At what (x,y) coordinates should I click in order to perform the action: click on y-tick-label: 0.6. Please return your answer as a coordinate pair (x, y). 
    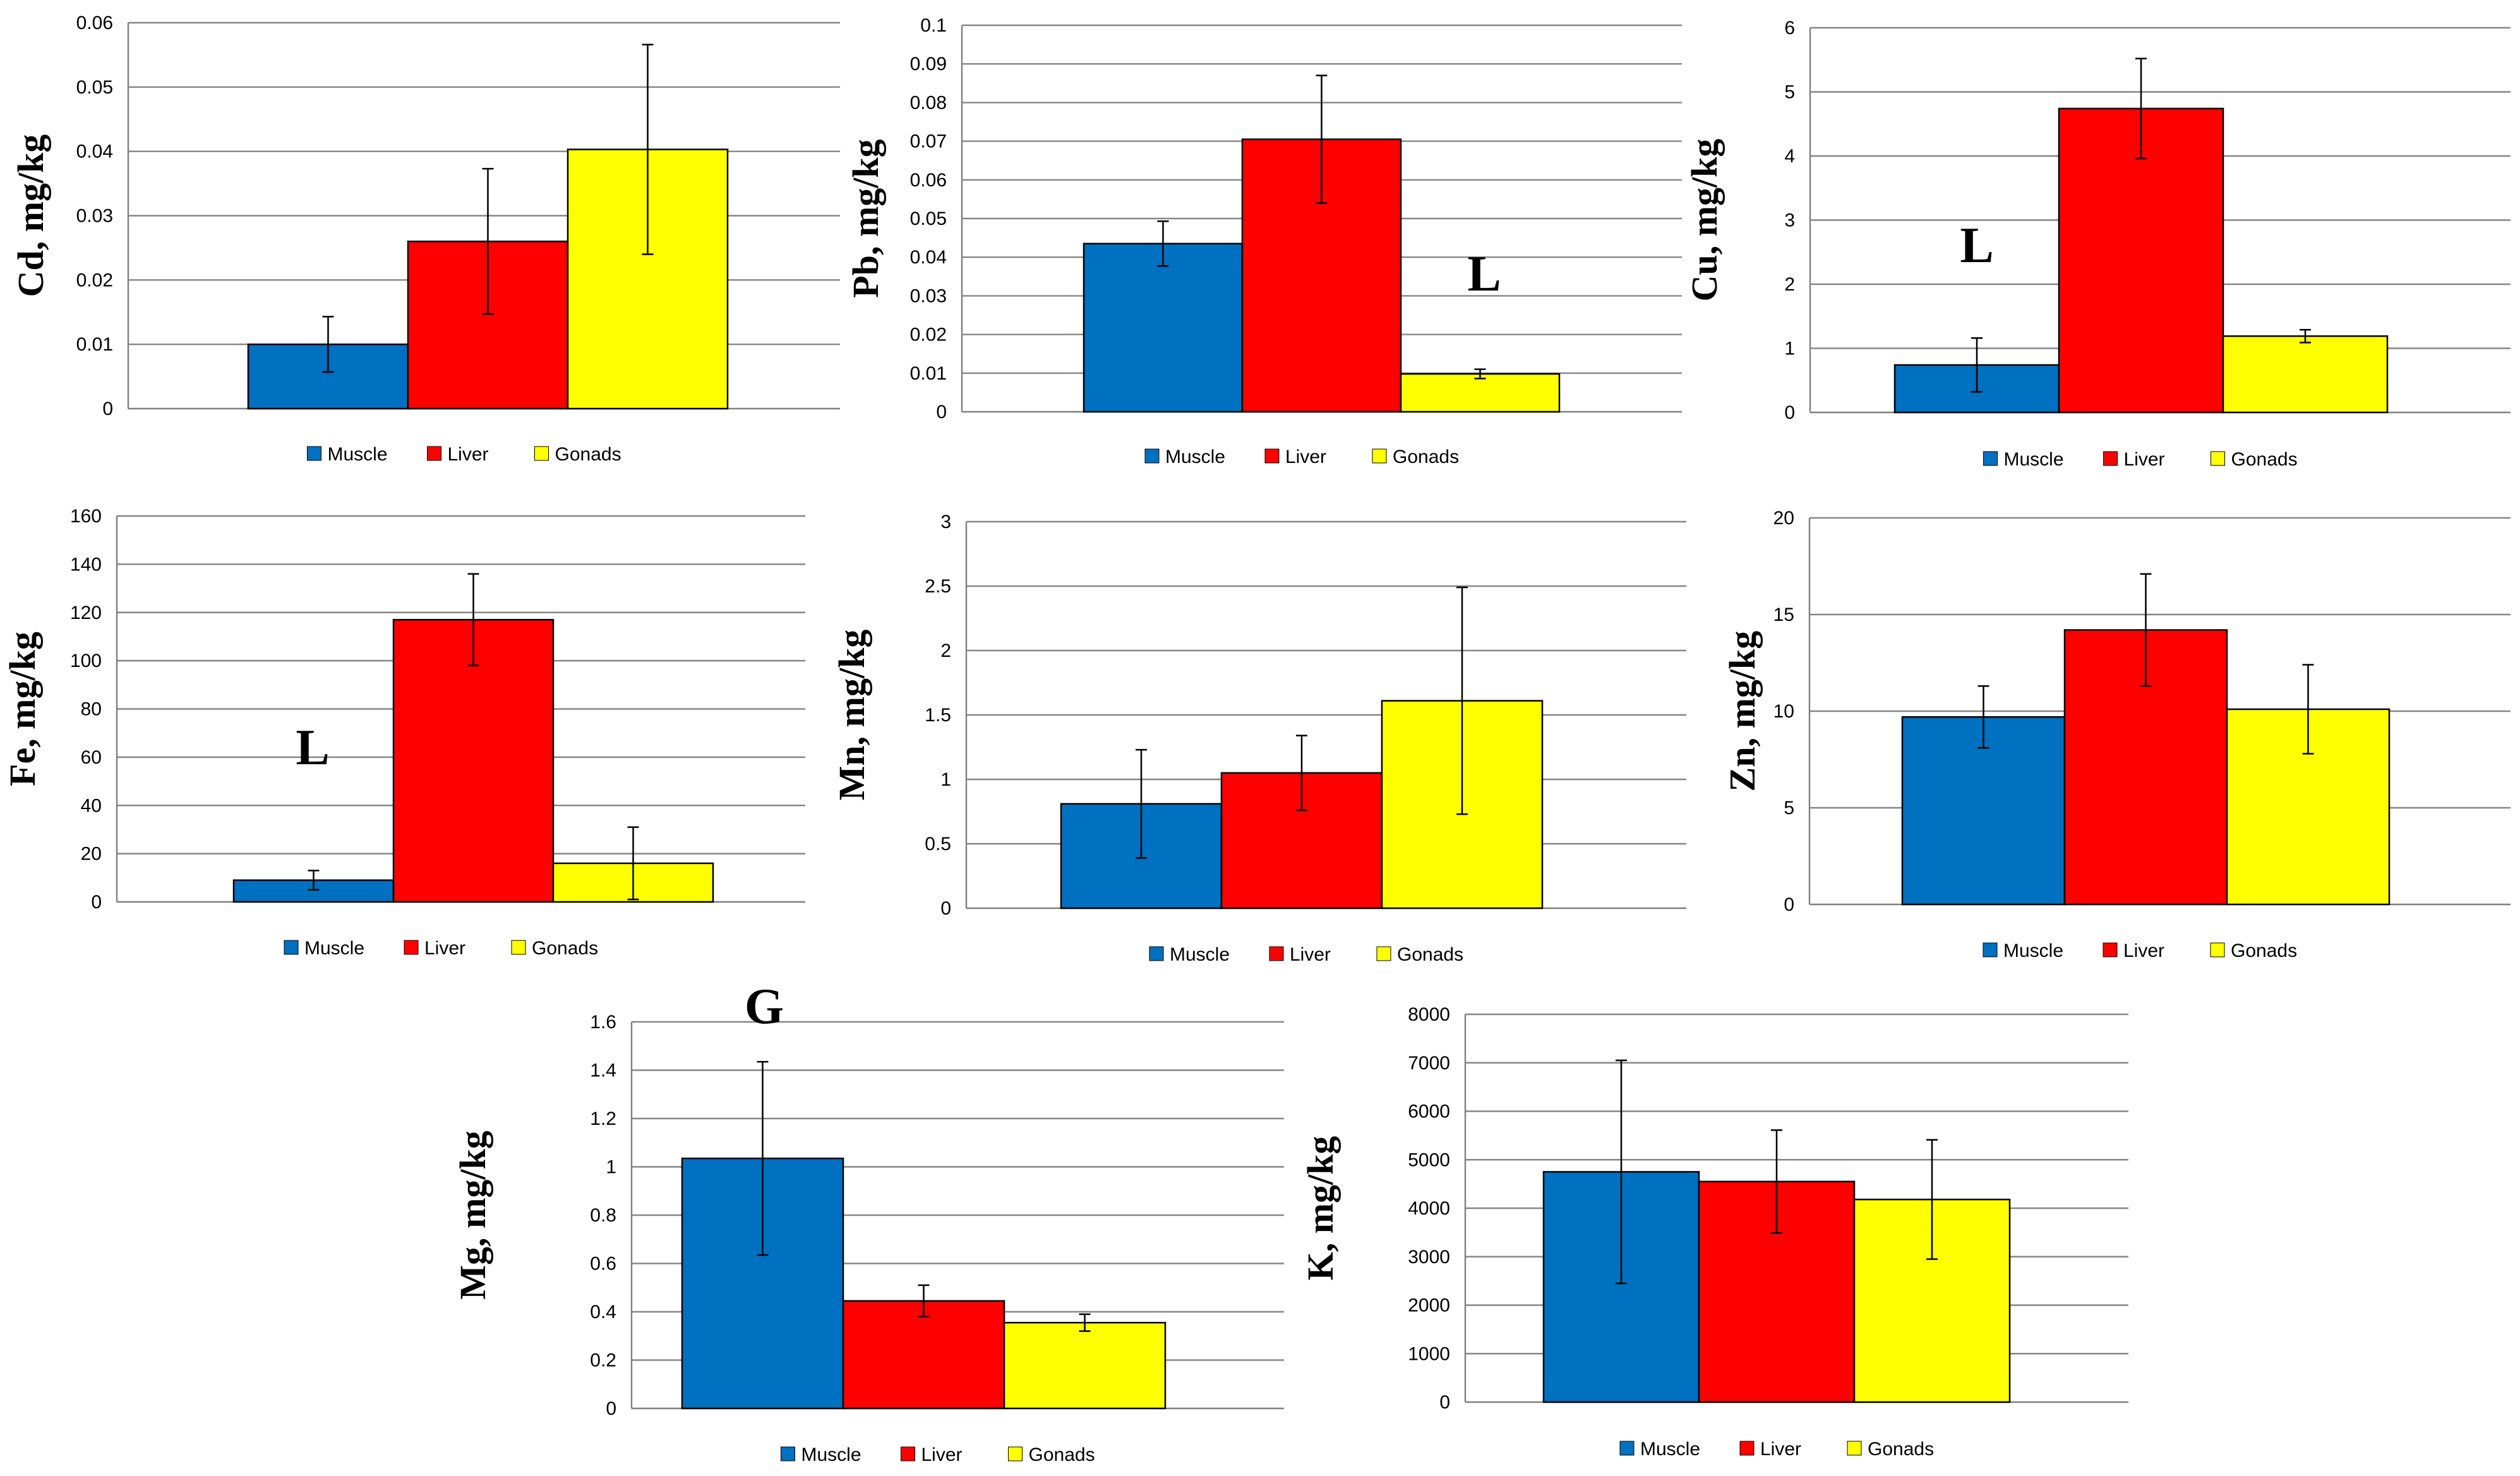
    Looking at the image, I should click on (603, 1264).